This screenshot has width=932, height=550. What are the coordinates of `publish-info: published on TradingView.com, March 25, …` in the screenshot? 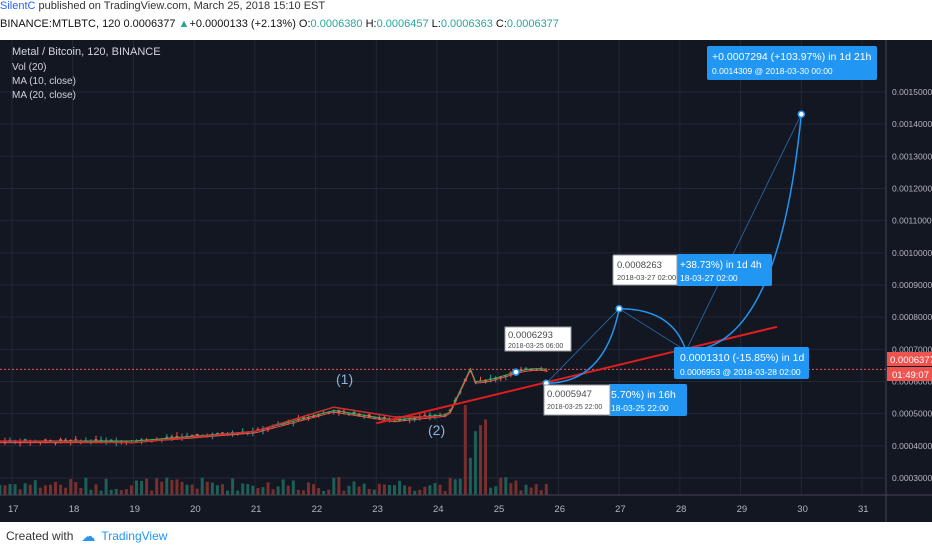 It's located at (182, 6).